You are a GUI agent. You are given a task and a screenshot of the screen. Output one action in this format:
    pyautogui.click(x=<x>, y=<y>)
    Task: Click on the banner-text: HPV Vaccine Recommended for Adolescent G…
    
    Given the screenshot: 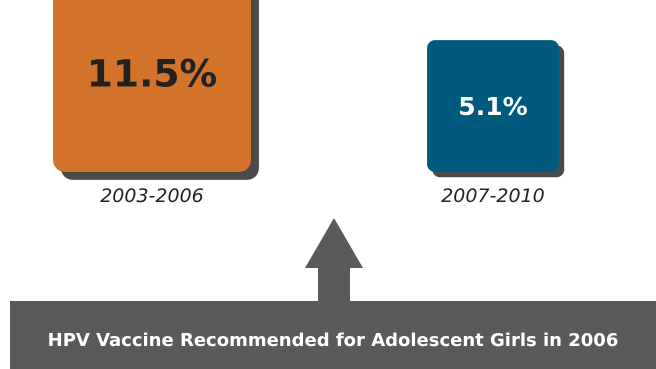 What is the action you would take?
    pyautogui.click(x=333, y=340)
    